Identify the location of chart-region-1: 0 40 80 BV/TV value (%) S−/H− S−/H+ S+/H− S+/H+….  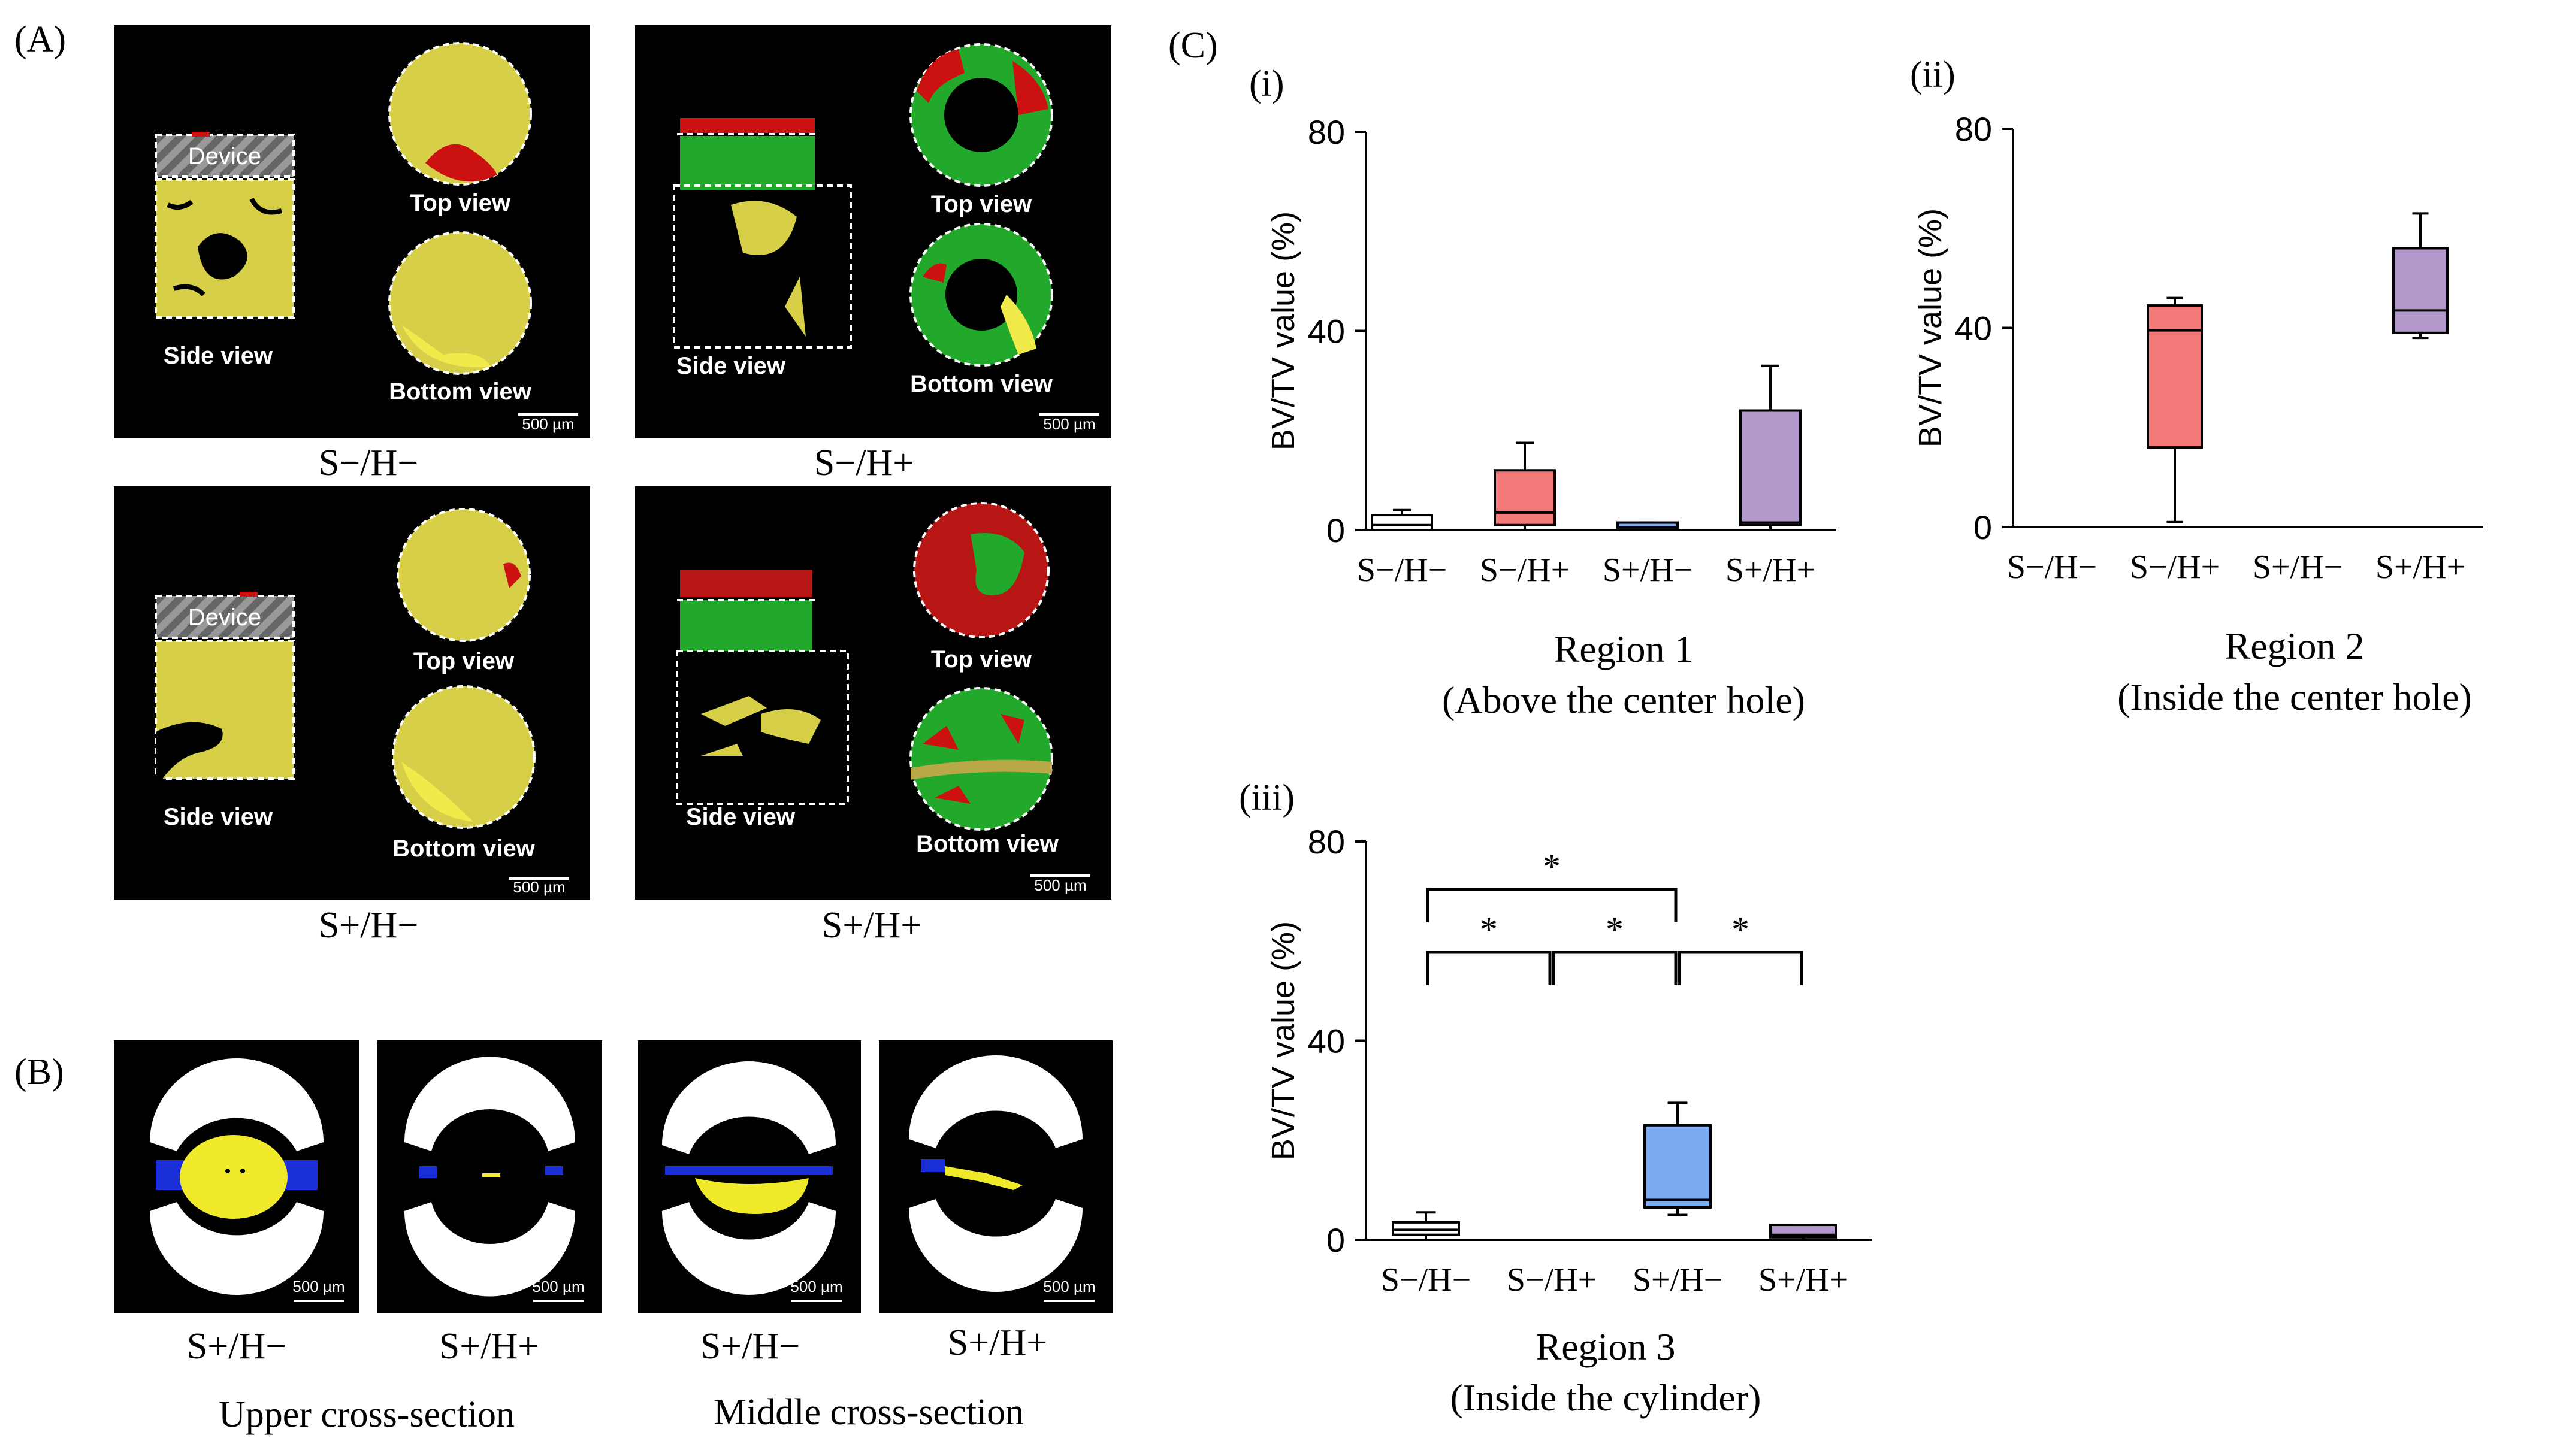
(1550, 417).